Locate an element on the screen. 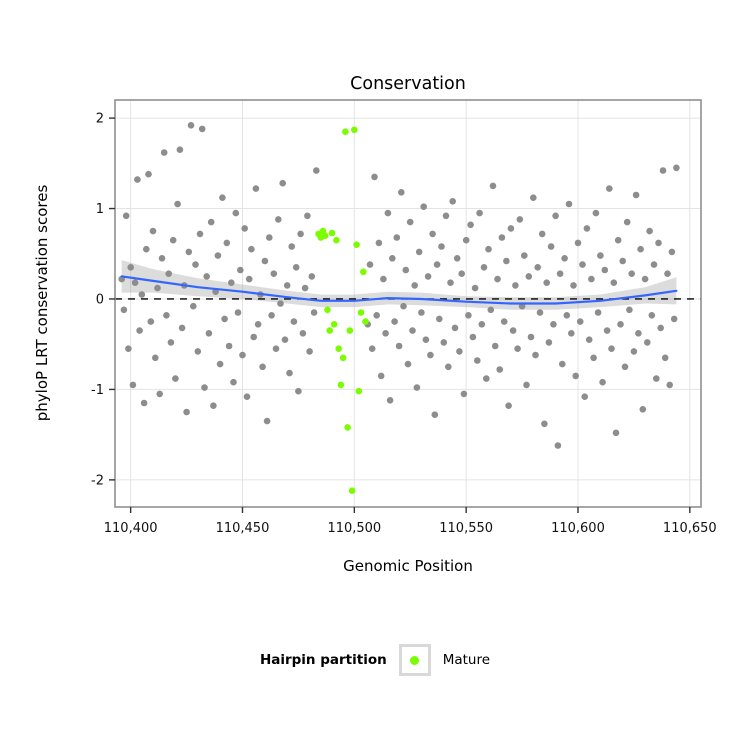 Image resolution: width=750 pixels, height=750 pixels. mature-dot-icon is located at coordinates (415, 660).